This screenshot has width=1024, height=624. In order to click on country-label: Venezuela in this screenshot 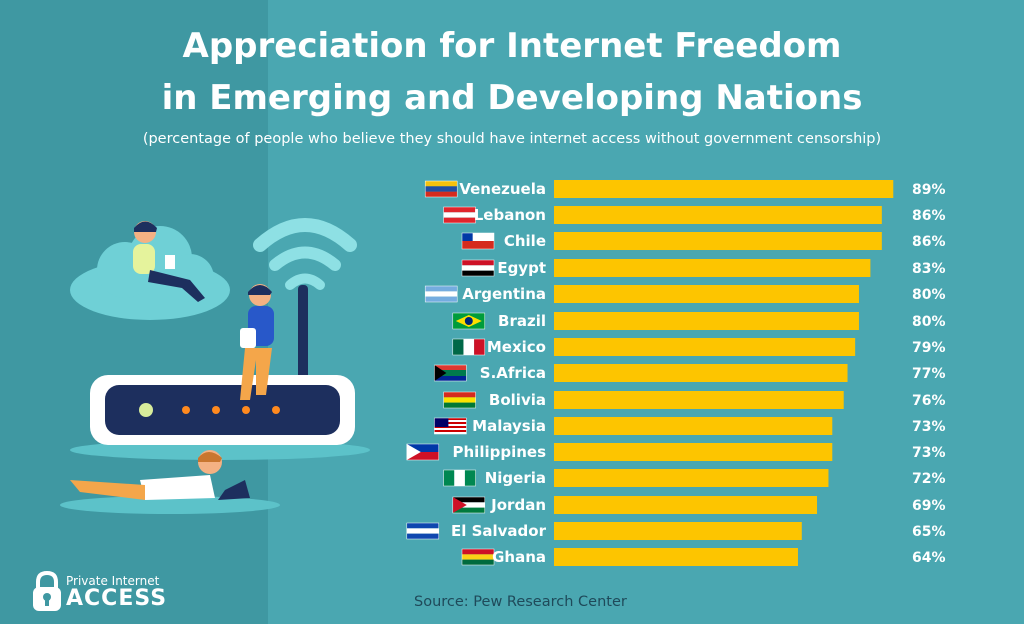, I will do `click(502, 189)`.